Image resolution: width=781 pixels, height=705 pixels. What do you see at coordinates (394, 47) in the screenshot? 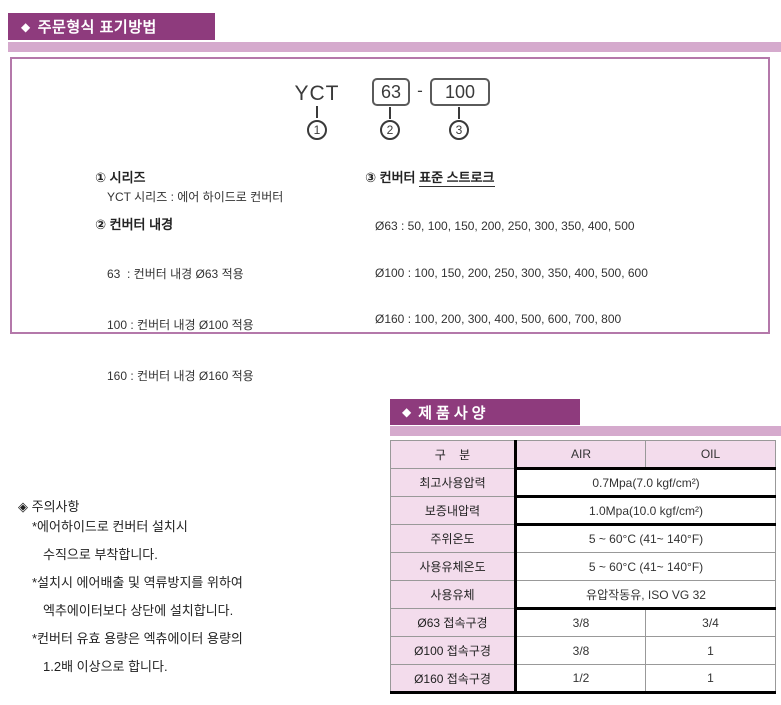
I see `order-accent-bar` at bounding box center [394, 47].